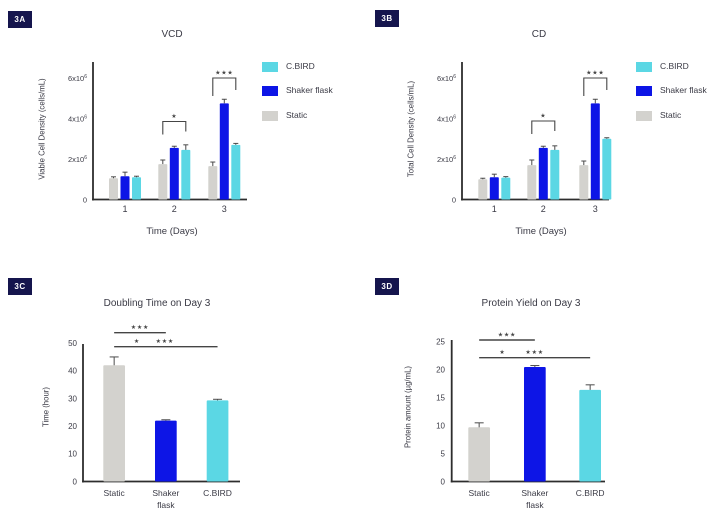 This screenshot has height=523, width=710. I want to click on y-axis-label-3b: Total Cell Density (cells/mL), so click(411, 129).